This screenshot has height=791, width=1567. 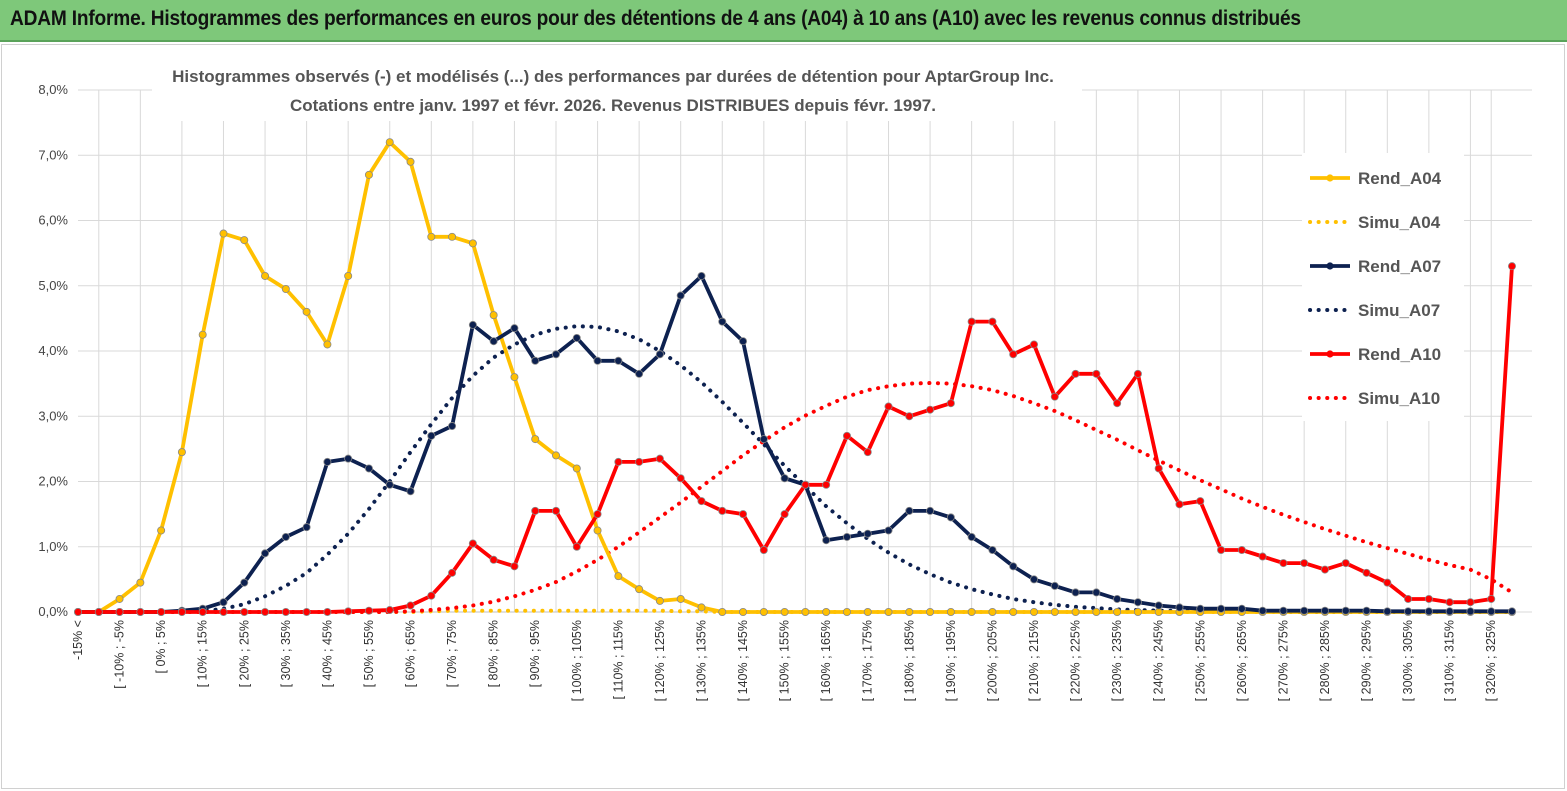 I want to click on legend-label: Rend_A04, so click(x=1400, y=178).